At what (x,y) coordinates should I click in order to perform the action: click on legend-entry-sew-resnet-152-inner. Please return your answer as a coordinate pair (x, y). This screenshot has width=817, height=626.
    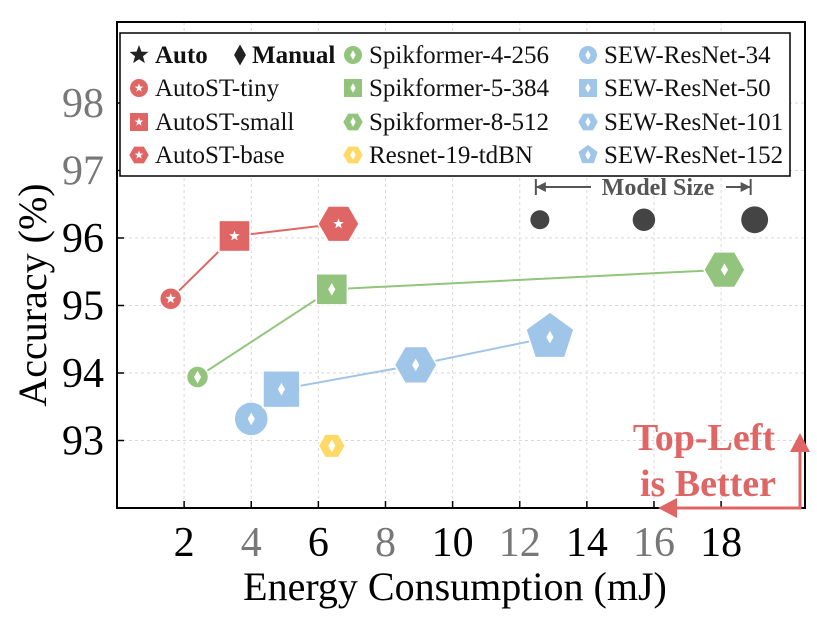
    Looking at the image, I should click on (588, 155).